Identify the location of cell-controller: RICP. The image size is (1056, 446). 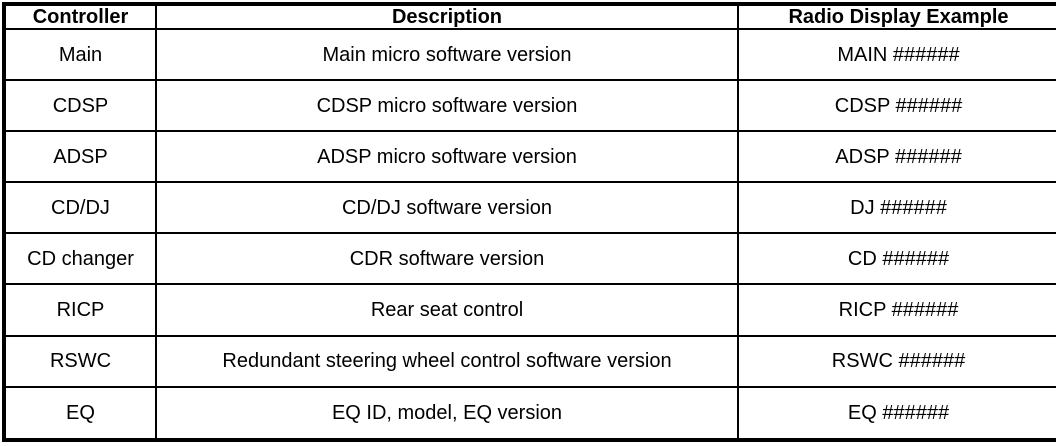
(80, 310).